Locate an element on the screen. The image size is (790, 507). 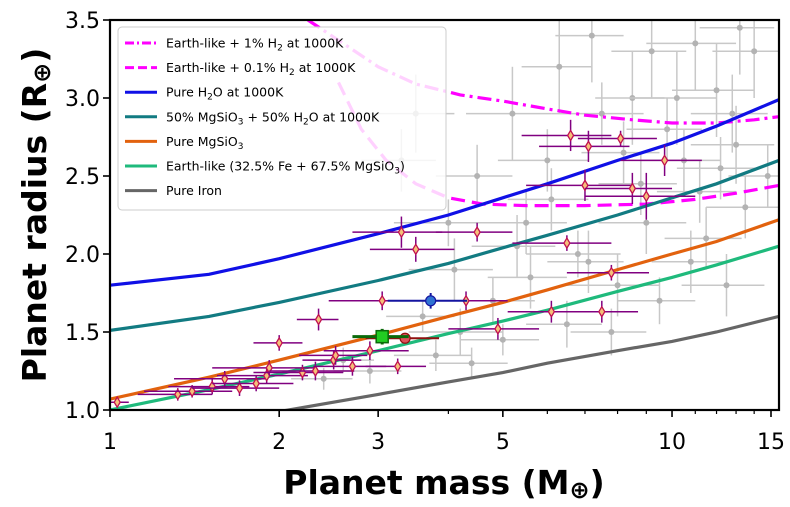
x-tick-label: 10 is located at coordinates (672, 442).